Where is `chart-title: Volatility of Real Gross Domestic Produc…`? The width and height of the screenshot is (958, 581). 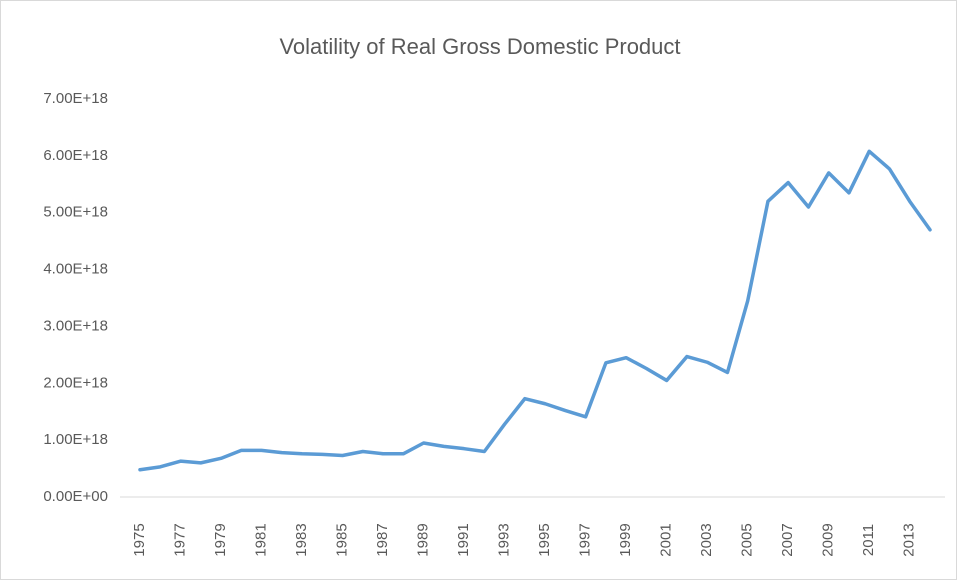
chart-title: Volatility of Real Gross Domestic Produc… is located at coordinates (479, 46).